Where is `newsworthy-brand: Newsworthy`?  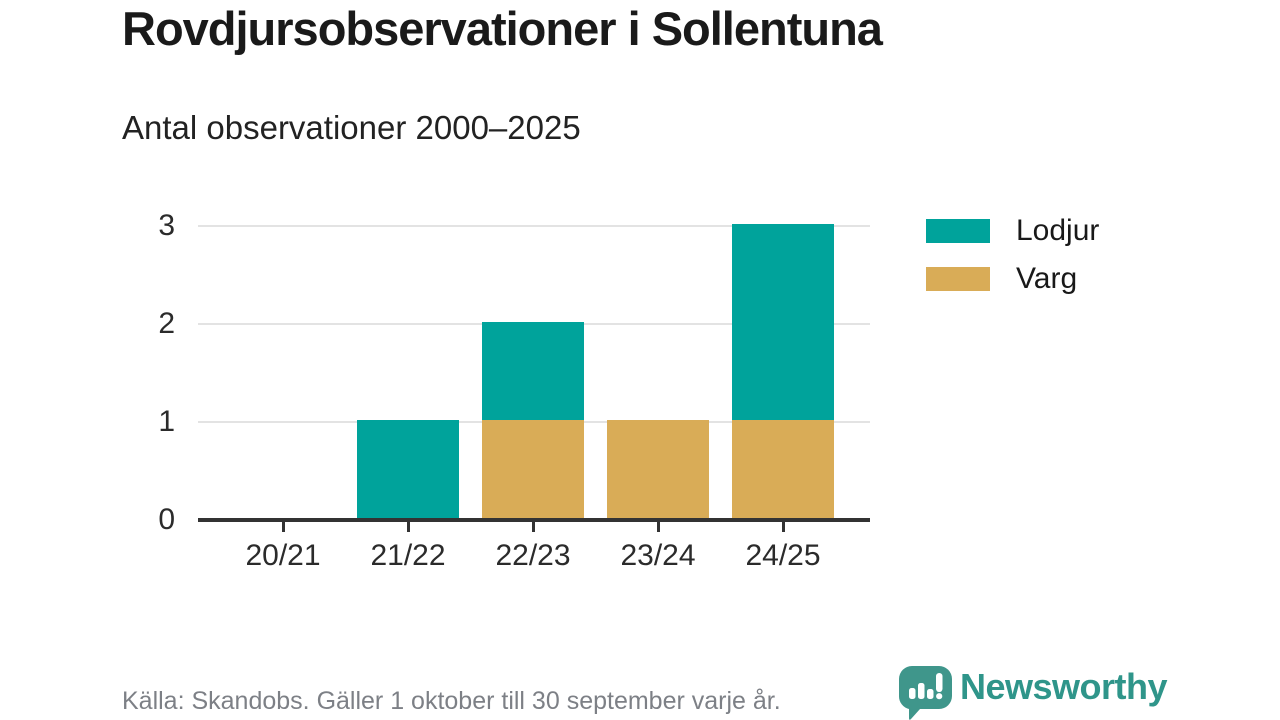
newsworthy-brand: Newsworthy is located at coordinates (1032, 692).